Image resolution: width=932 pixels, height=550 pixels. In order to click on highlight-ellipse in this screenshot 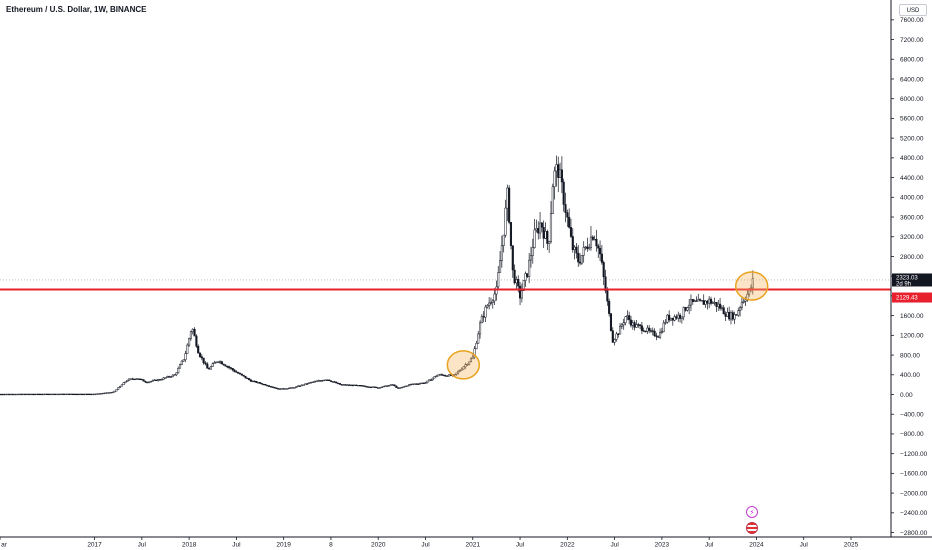, I will do `click(751, 286)`.